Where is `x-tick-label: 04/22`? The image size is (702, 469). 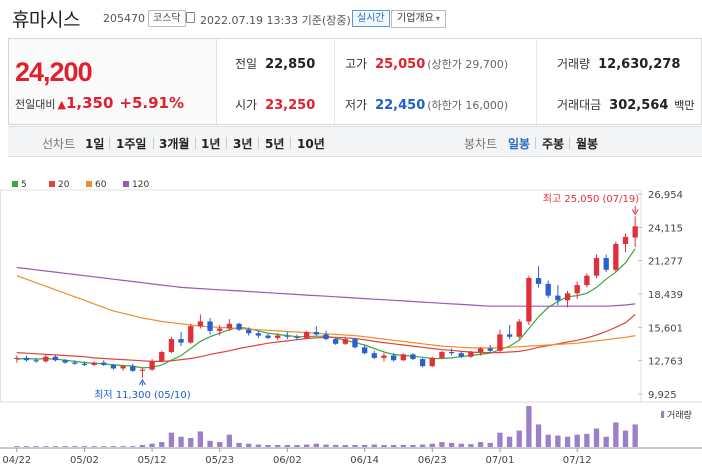
x-tick-label: 04/22 is located at coordinates (16, 460).